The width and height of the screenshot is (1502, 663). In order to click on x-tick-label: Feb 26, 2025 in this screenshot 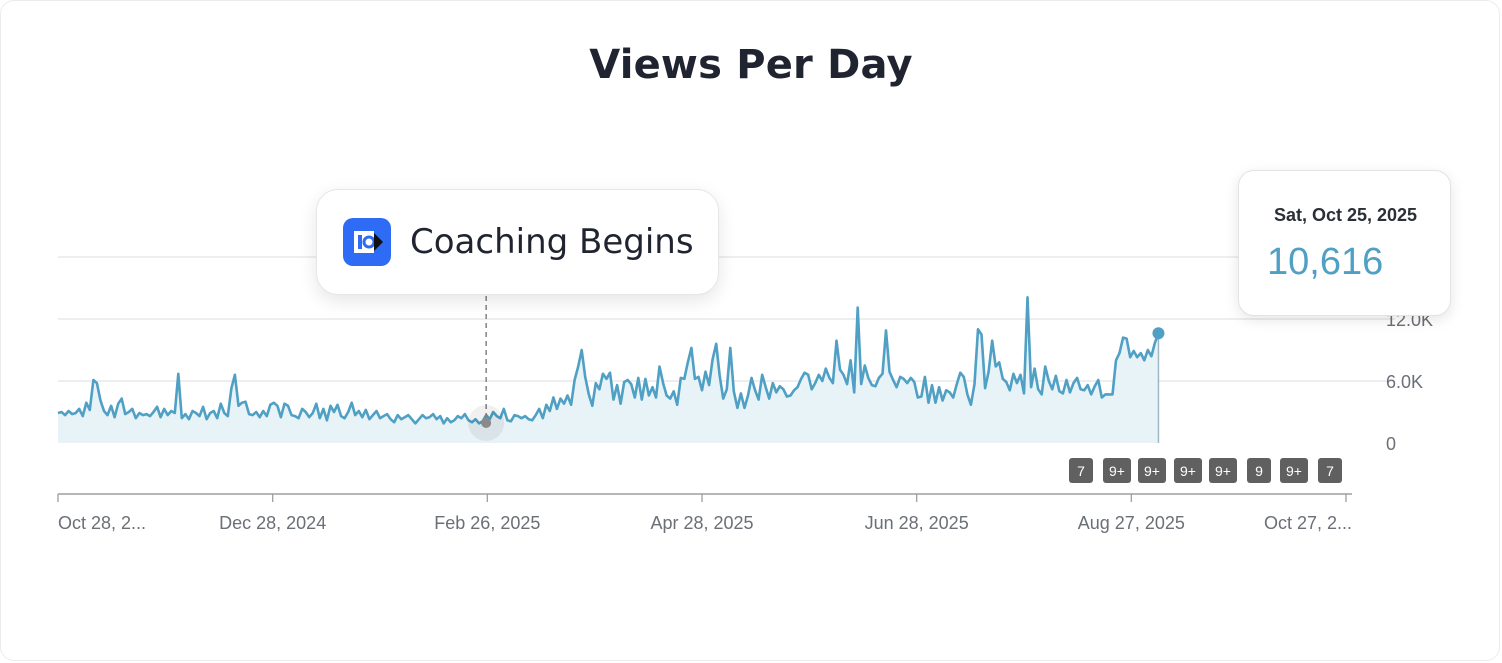, I will do `click(487, 523)`.